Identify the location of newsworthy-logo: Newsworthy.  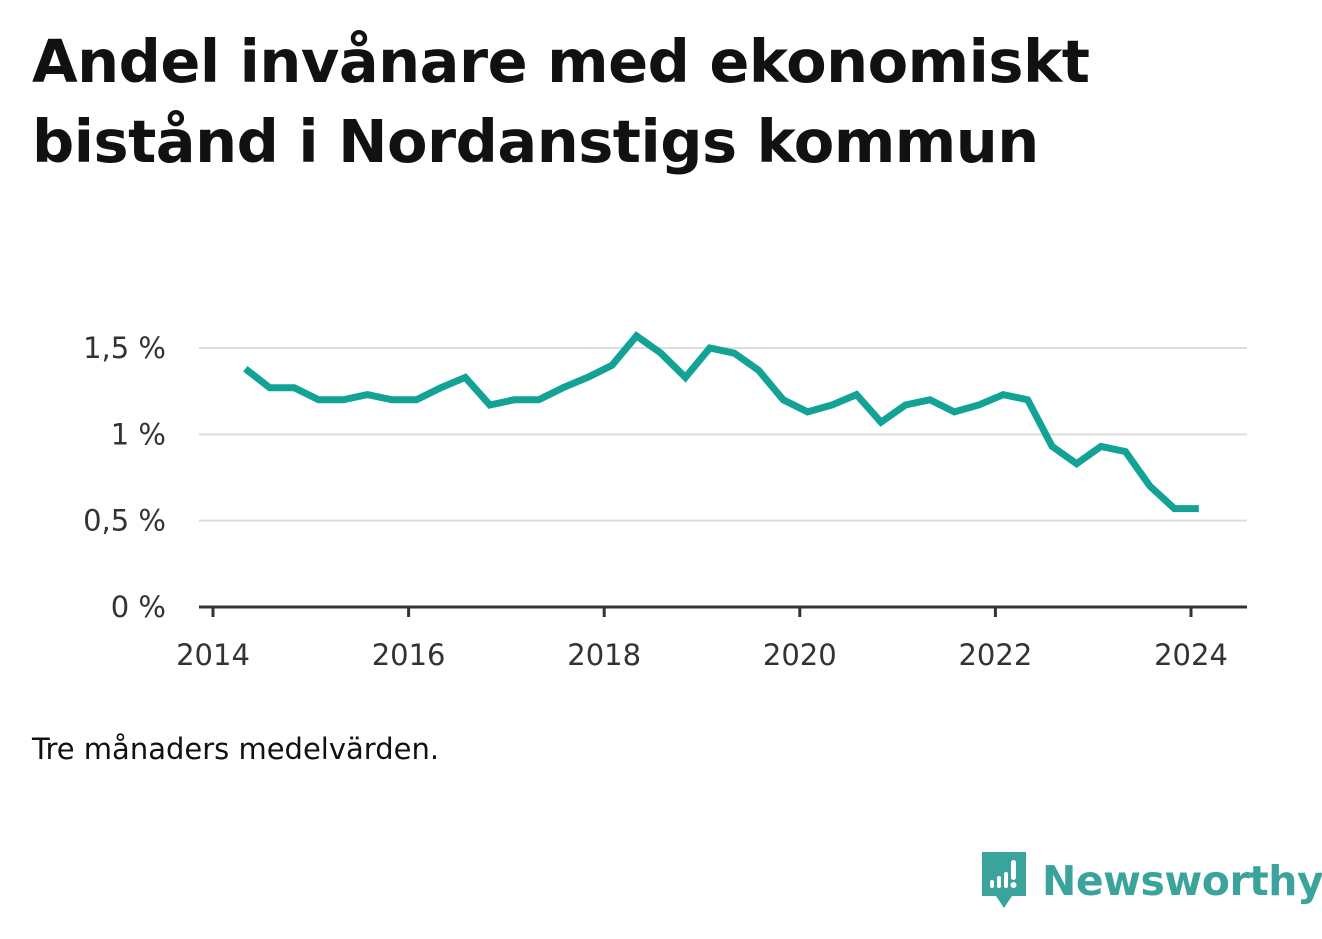
(1151, 881).